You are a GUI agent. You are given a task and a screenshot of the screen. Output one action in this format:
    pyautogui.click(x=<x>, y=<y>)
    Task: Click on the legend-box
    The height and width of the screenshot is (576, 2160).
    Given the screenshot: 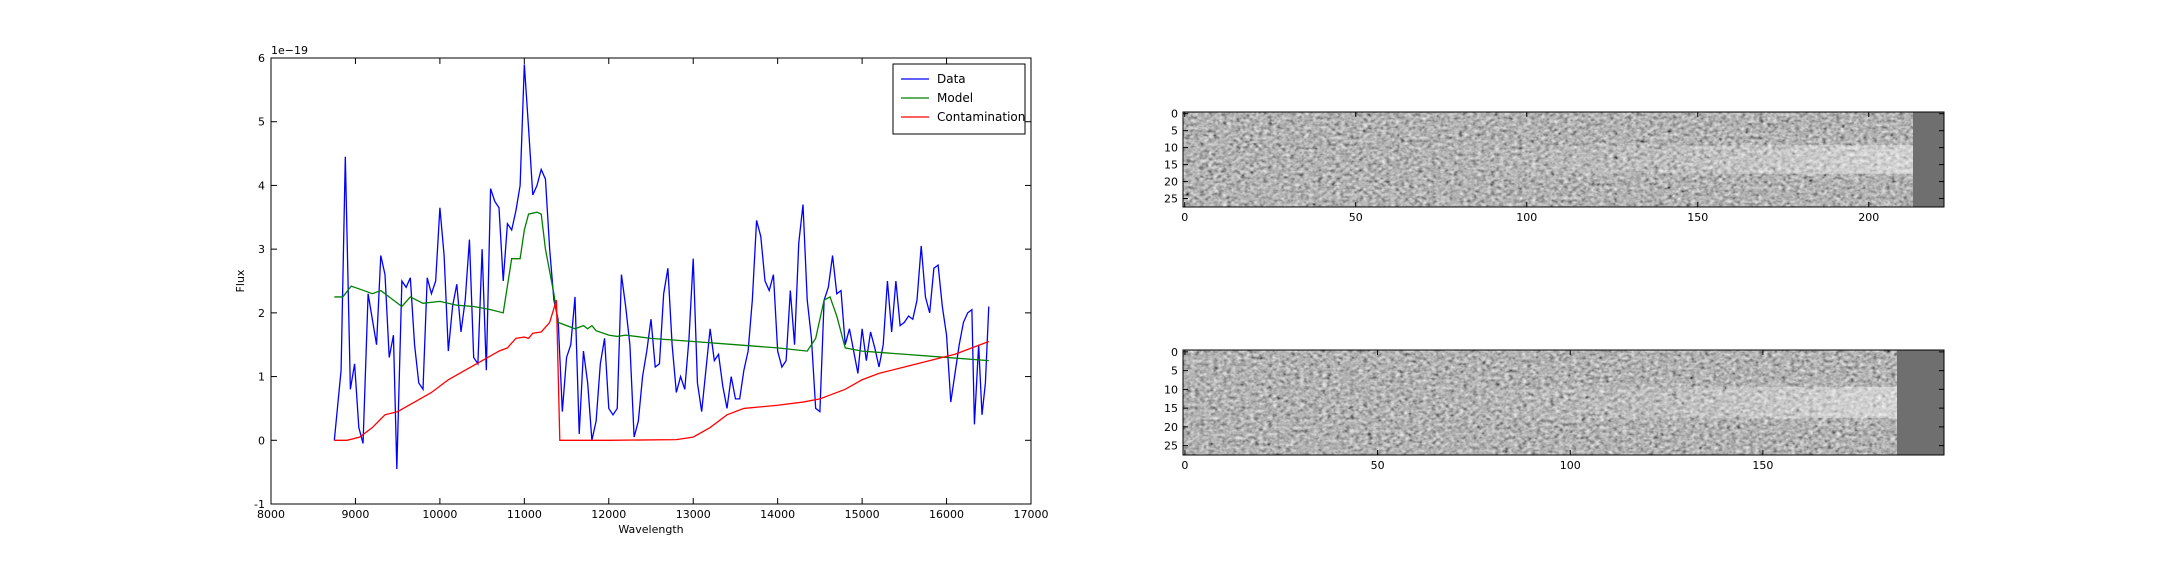 What is the action you would take?
    pyautogui.click(x=959, y=99)
    